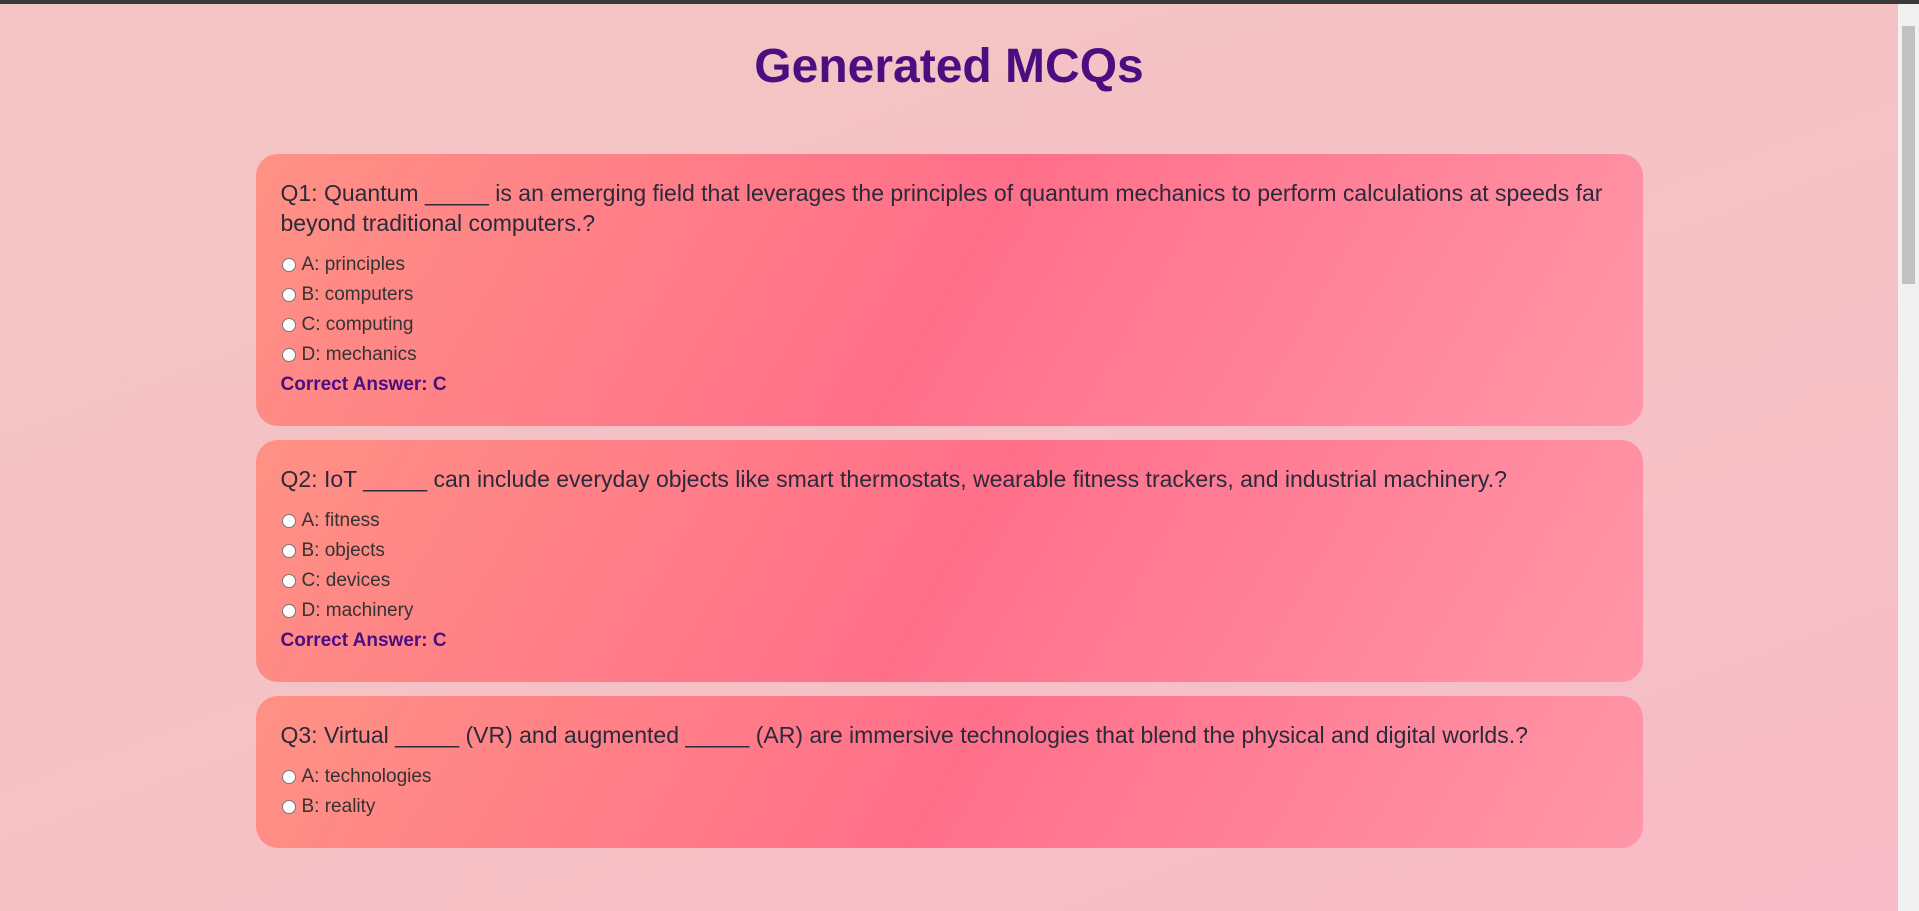 Image resolution: width=1919 pixels, height=911 pixels. Describe the element at coordinates (949, 611) in the screenshot. I see `option: D: machinery` at that location.